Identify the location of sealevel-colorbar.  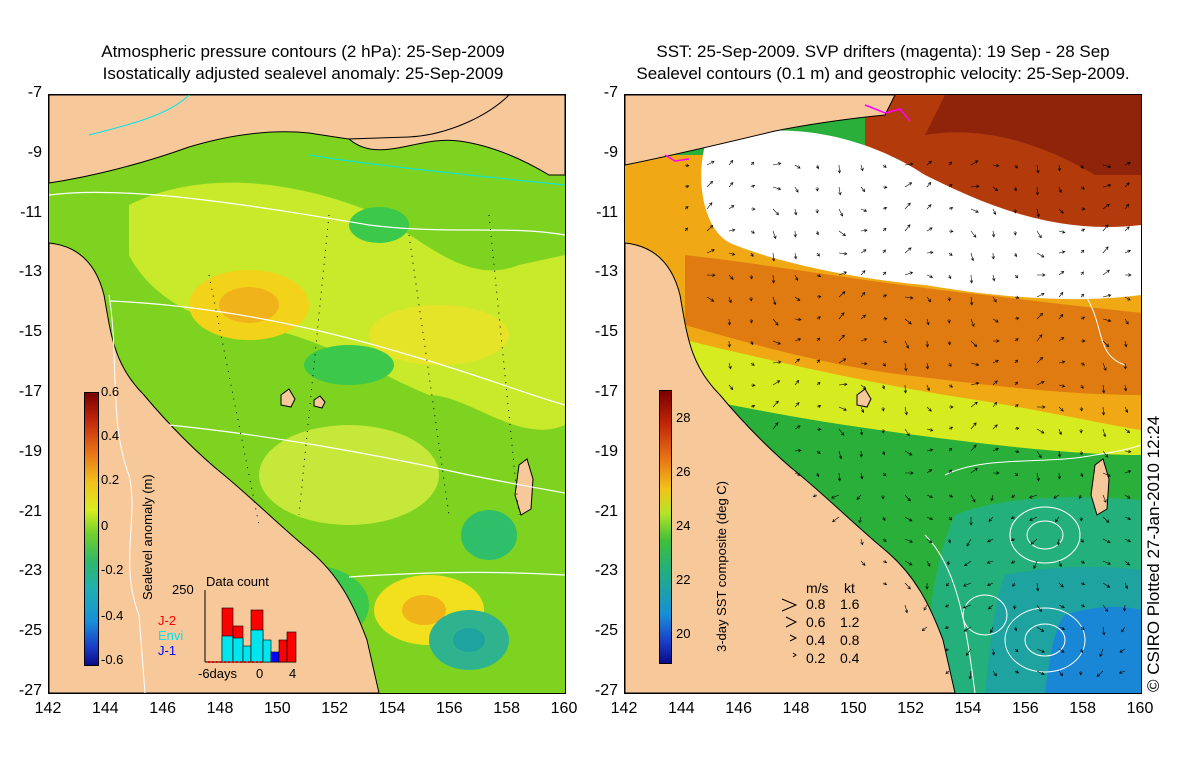
(91, 529).